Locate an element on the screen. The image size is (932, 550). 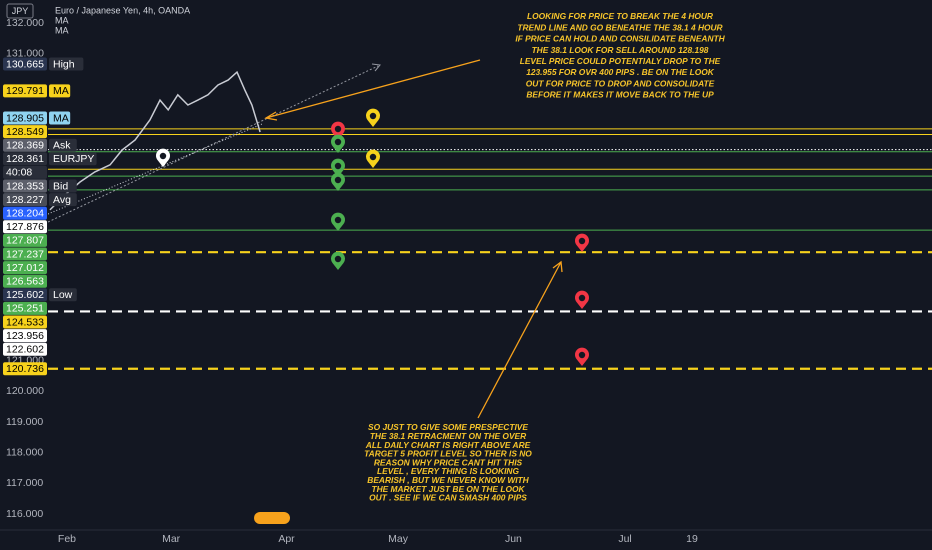
annotation-line: THE MARKET JUST BE ON THE LOOK is located at coordinates (448, 489).